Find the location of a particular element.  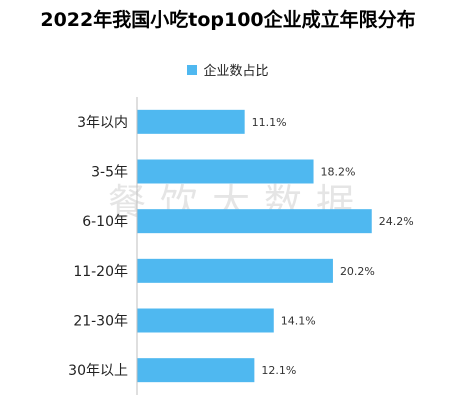

category-label: 3-5年 is located at coordinates (109, 173).